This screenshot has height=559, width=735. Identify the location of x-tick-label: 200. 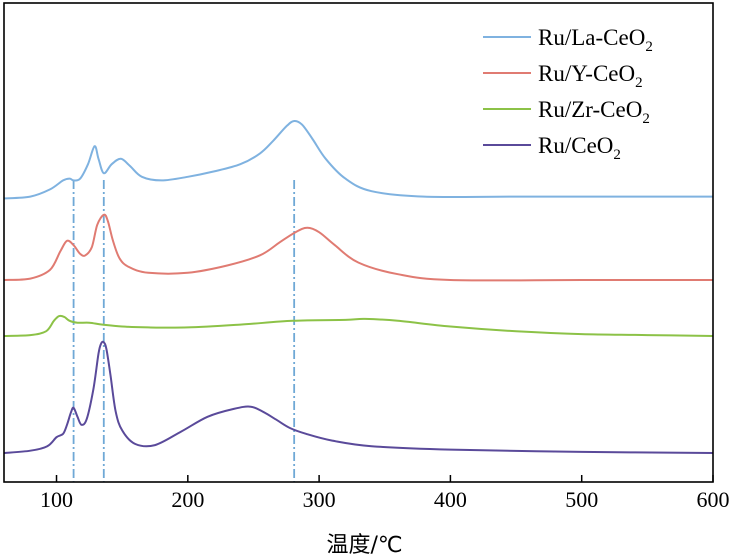
(187, 499).